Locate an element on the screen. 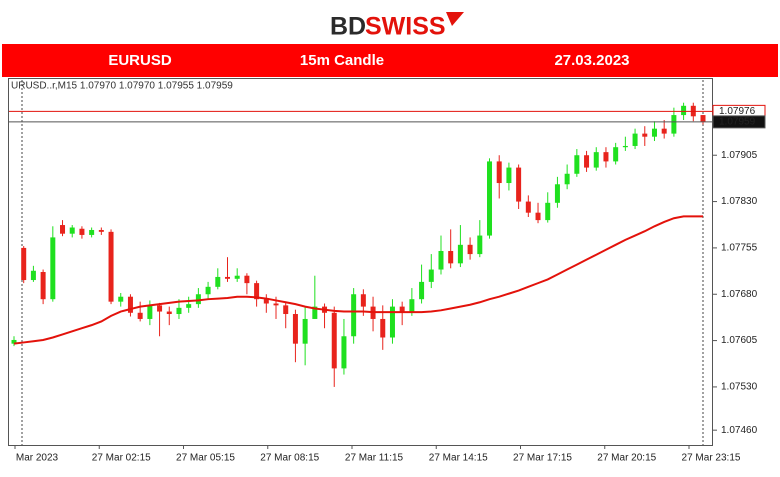  price-label: 1.07976 is located at coordinates (737, 111).